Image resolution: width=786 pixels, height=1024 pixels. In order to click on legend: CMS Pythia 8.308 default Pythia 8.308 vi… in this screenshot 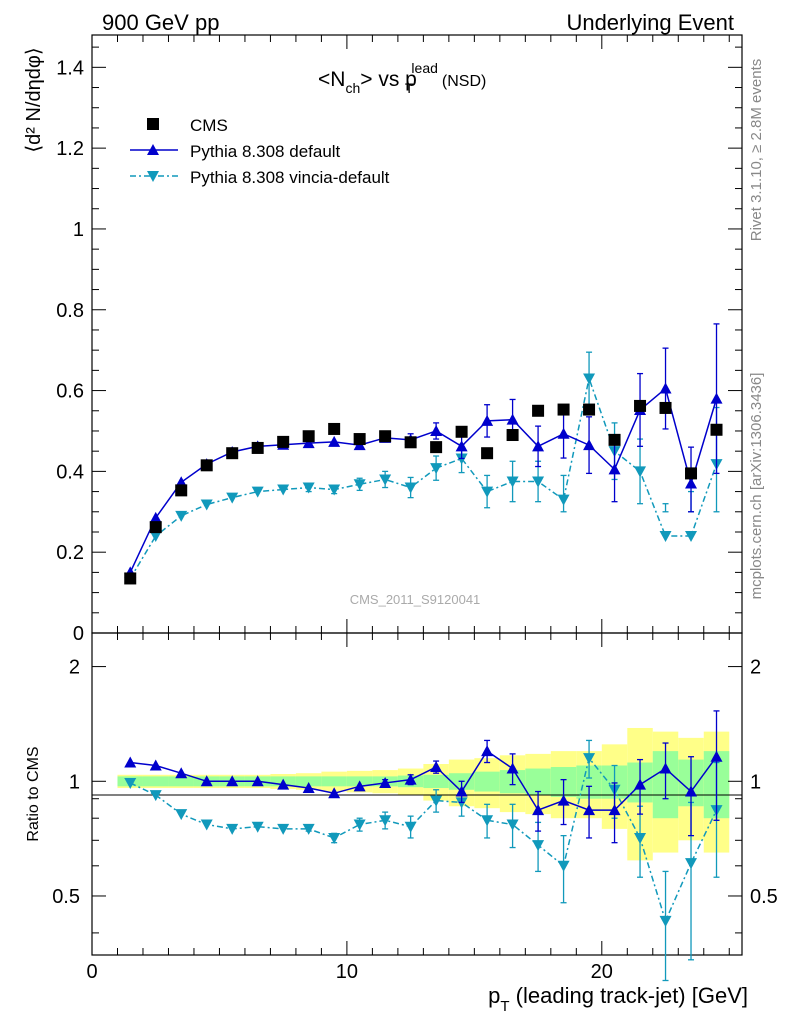, I will do `click(260, 151)`.